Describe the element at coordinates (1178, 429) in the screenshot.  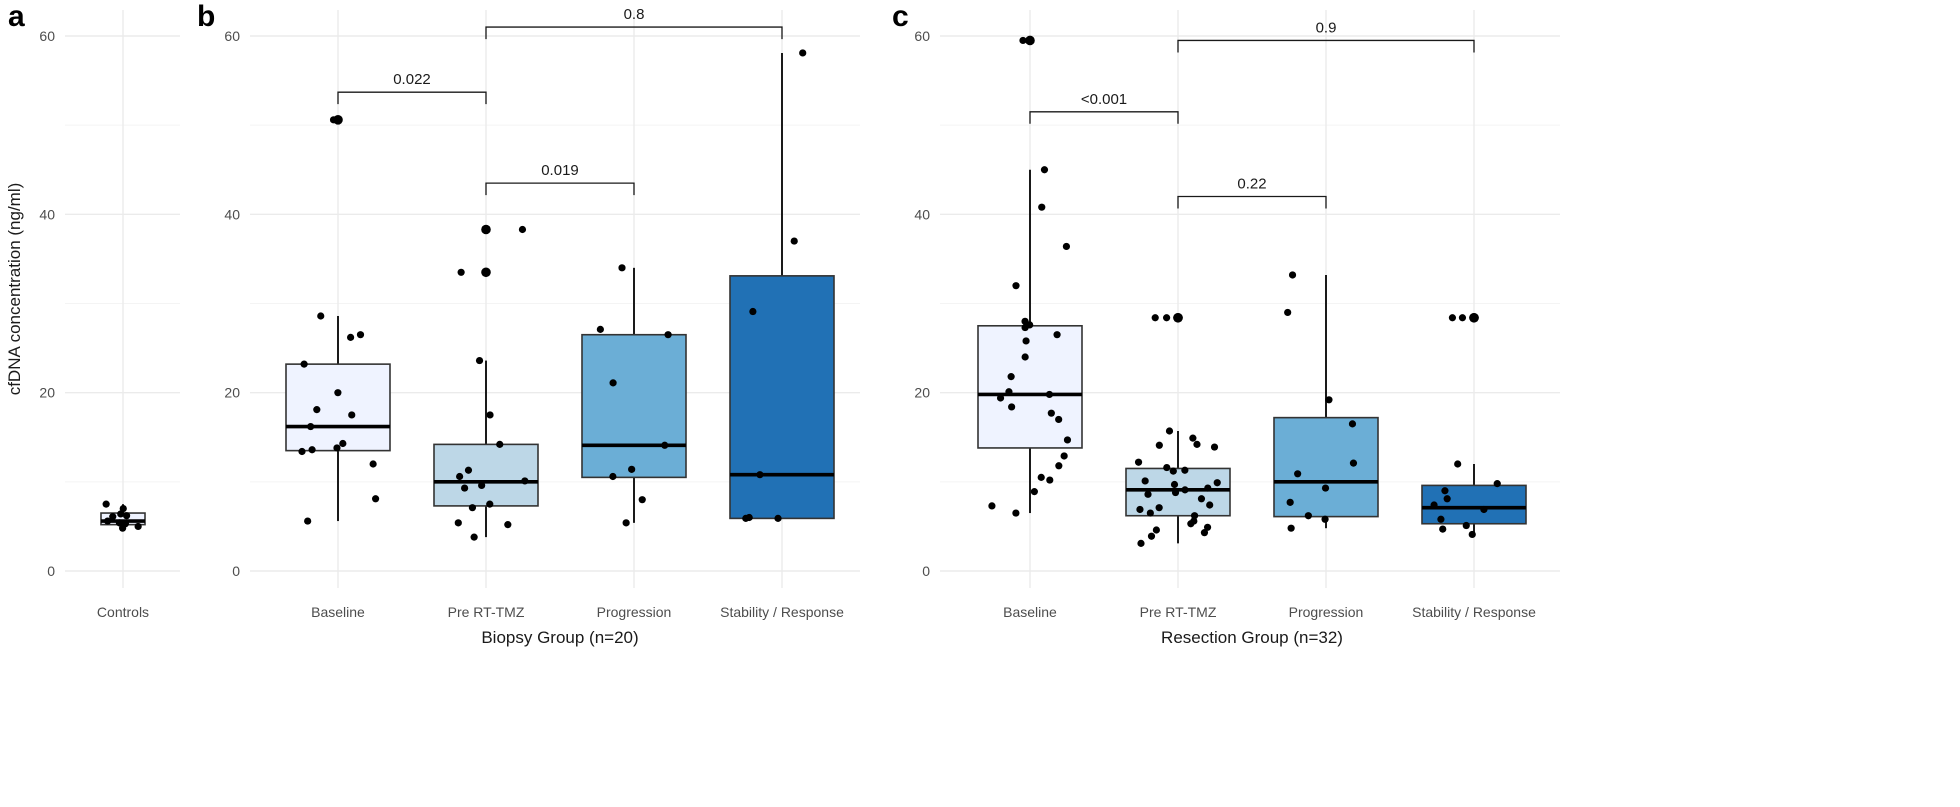
I see `box-pre-rt-tmz` at that location.